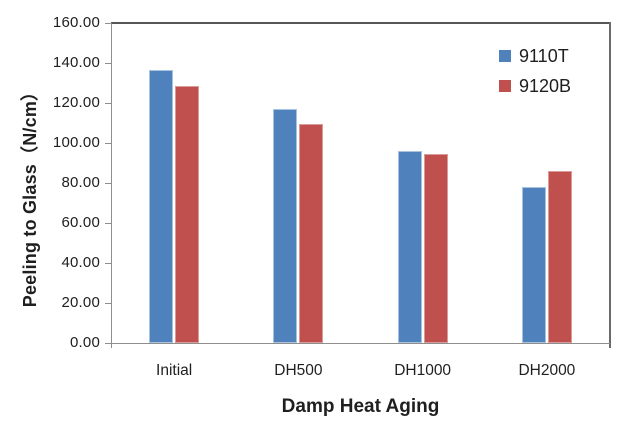 The height and width of the screenshot is (433, 639). Describe the element at coordinates (545, 85) in the screenshot. I see `legend-label: 9120B` at that location.